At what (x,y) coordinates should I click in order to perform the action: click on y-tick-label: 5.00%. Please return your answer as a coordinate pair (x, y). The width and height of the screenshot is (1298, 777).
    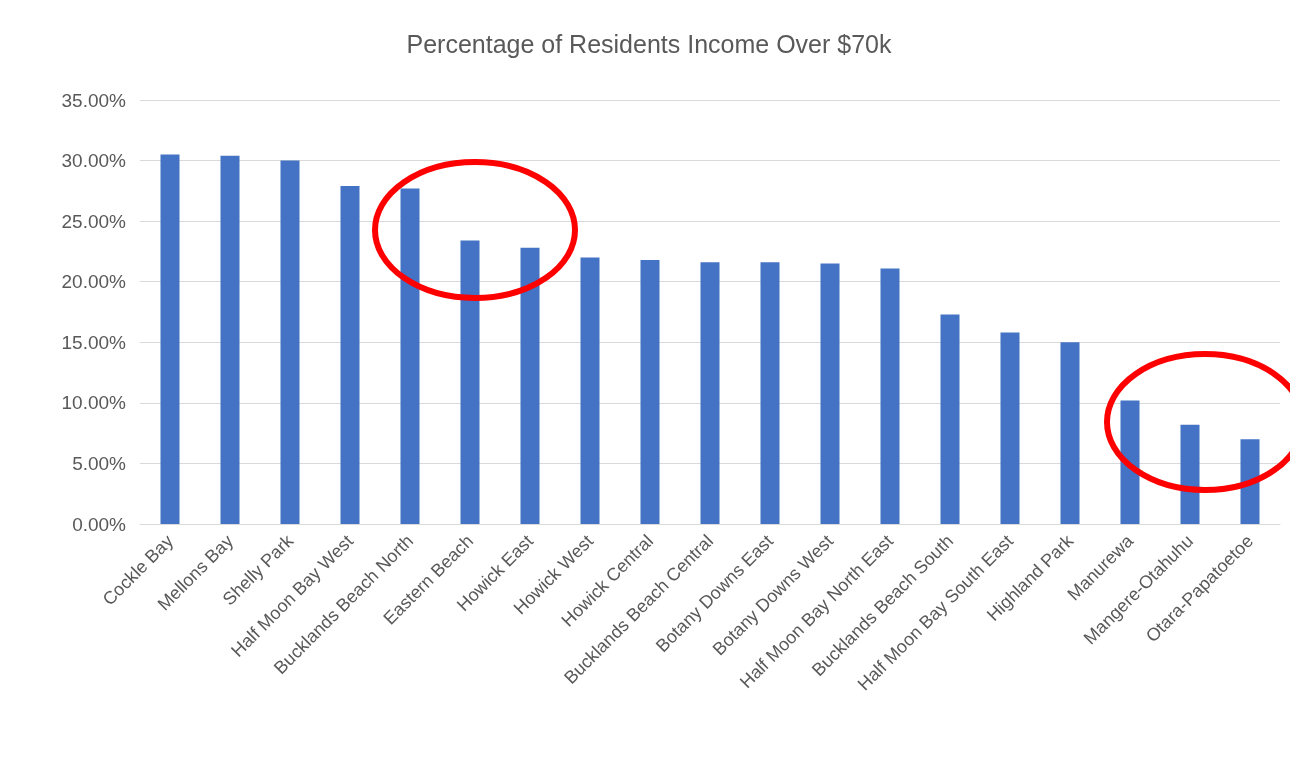
    Looking at the image, I should click on (99, 463).